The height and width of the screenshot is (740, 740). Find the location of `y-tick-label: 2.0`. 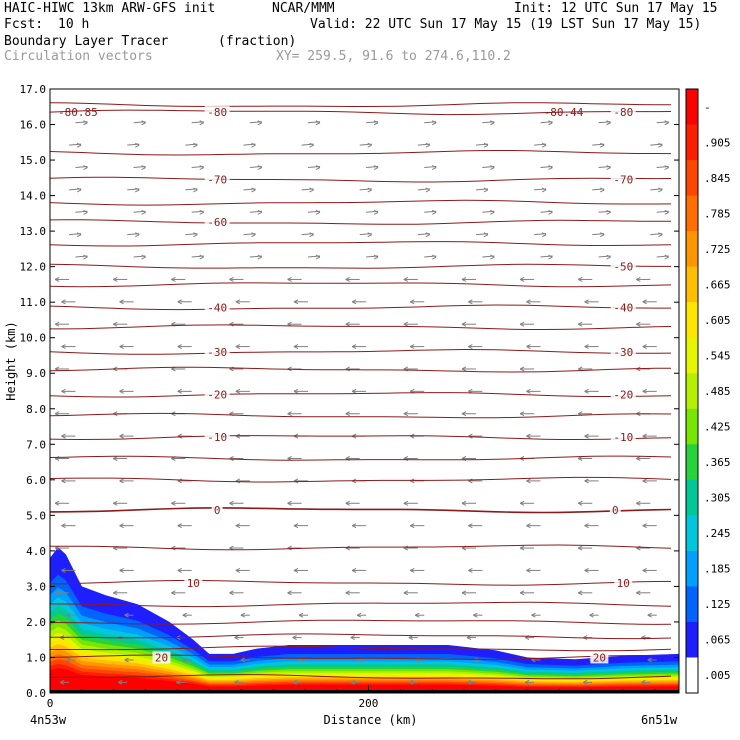

y-tick-label: 2.0 is located at coordinates (36, 622).